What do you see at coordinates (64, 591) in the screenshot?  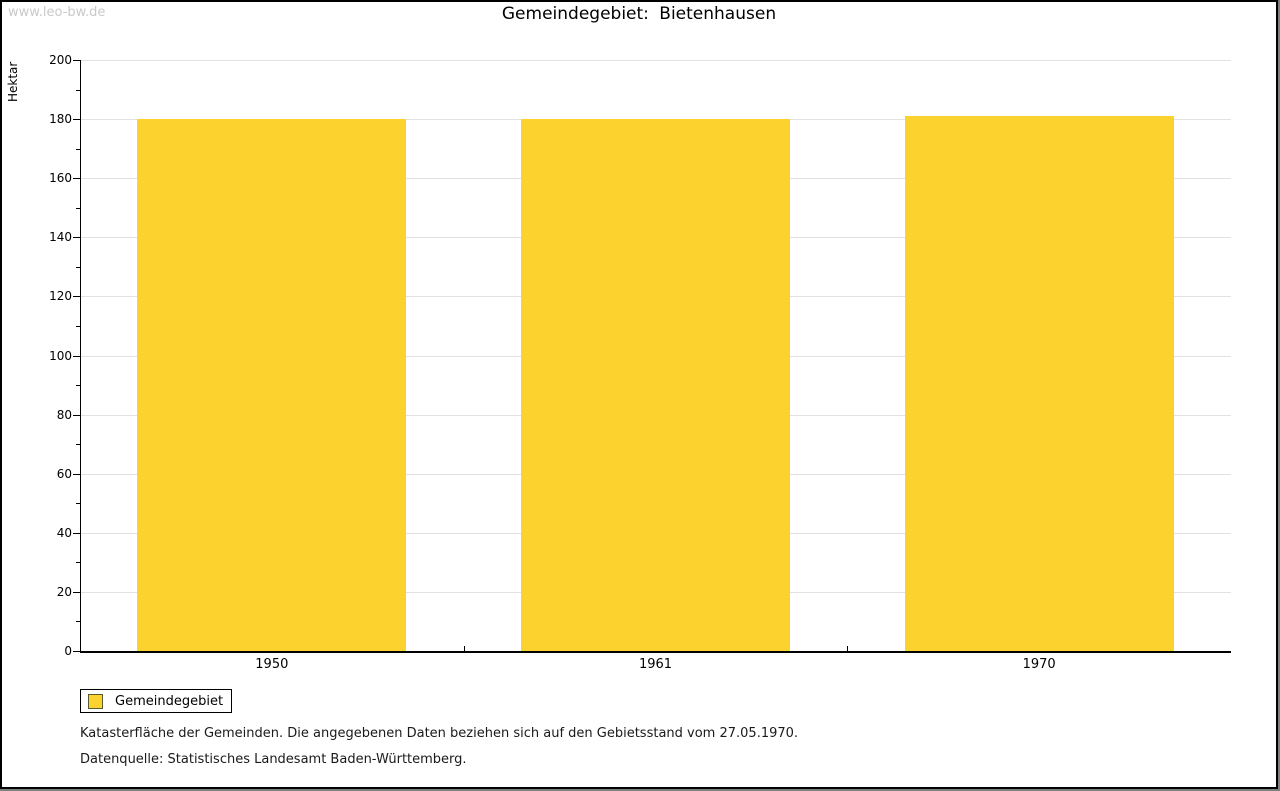 I see `y-tick-label-20: 20` at bounding box center [64, 591].